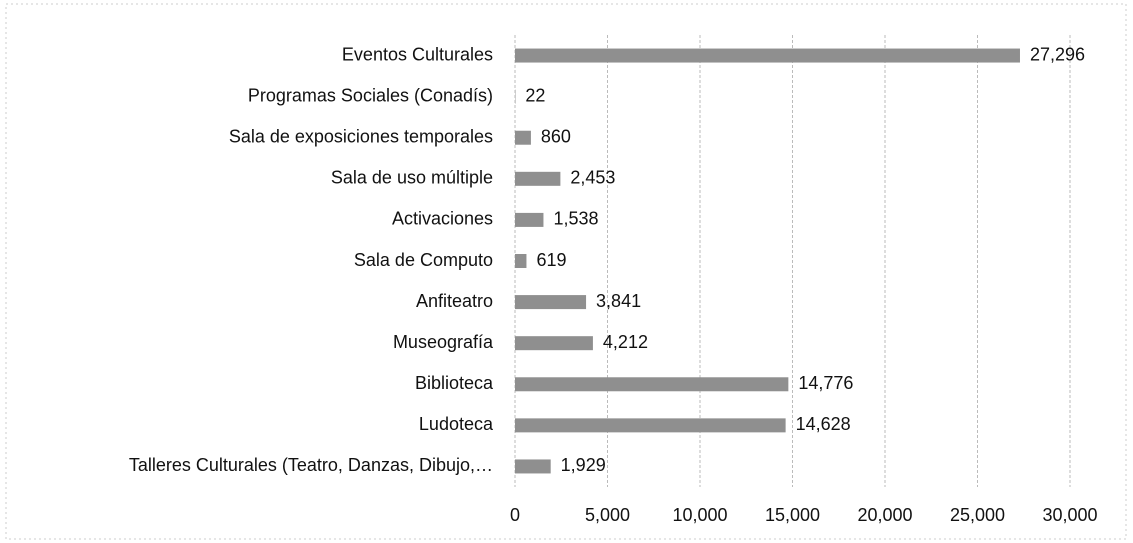  What do you see at coordinates (618, 301) in the screenshot?
I see `data-label: 3,841` at bounding box center [618, 301].